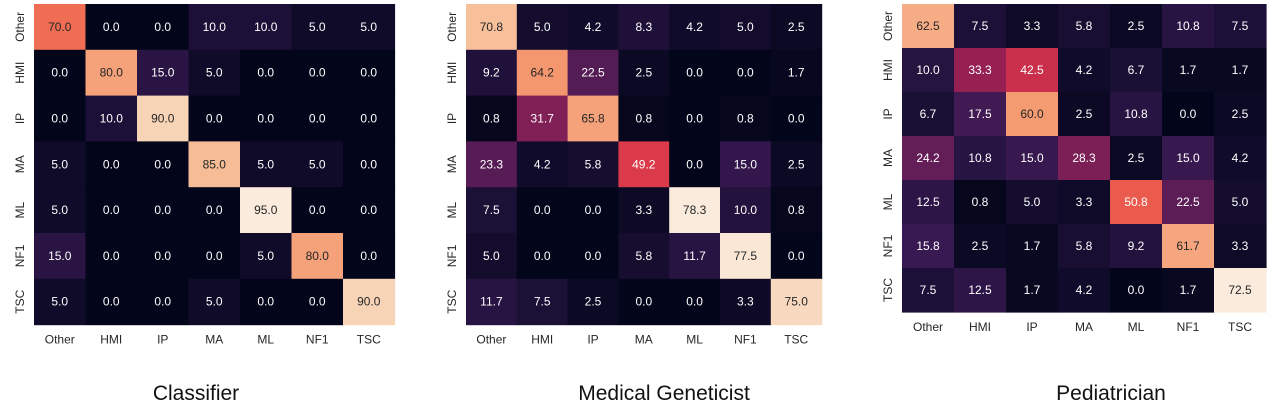 Image resolution: width=1280 pixels, height=406 pixels. I want to click on cell-NF1-NF1, so click(317, 256).